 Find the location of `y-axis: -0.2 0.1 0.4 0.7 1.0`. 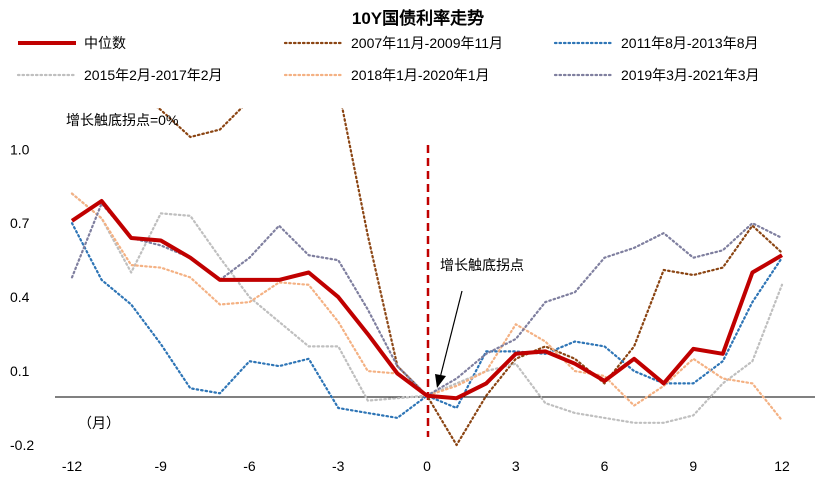

y-axis: -0.2 0.1 0.4 0.7 1.0 is located at coordinates (22, 297).